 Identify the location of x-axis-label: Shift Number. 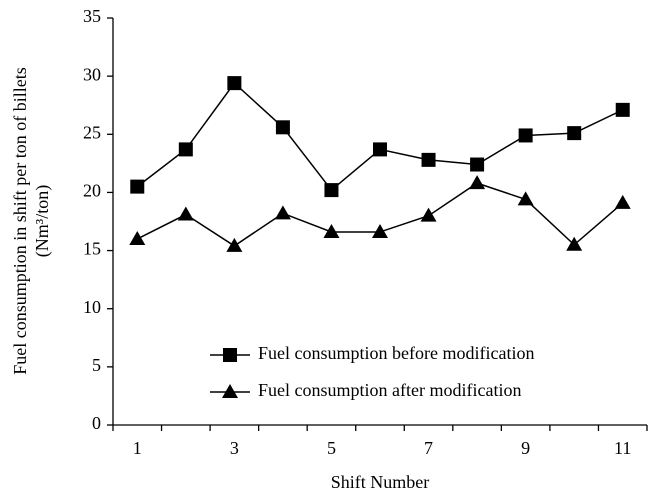
(380, 482).